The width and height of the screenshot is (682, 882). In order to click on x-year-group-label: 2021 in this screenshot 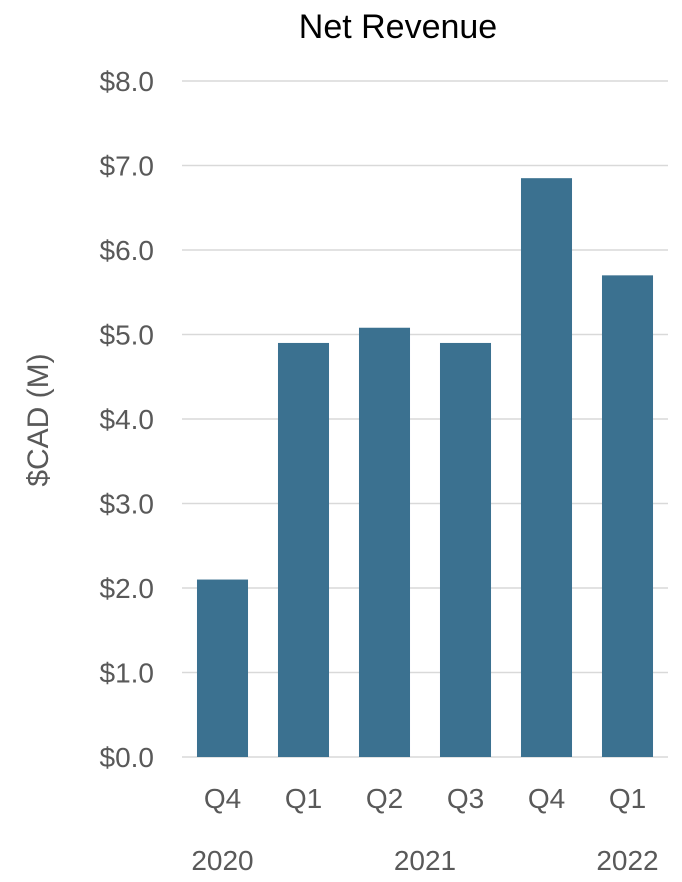, I will do `click(425, 860)`.